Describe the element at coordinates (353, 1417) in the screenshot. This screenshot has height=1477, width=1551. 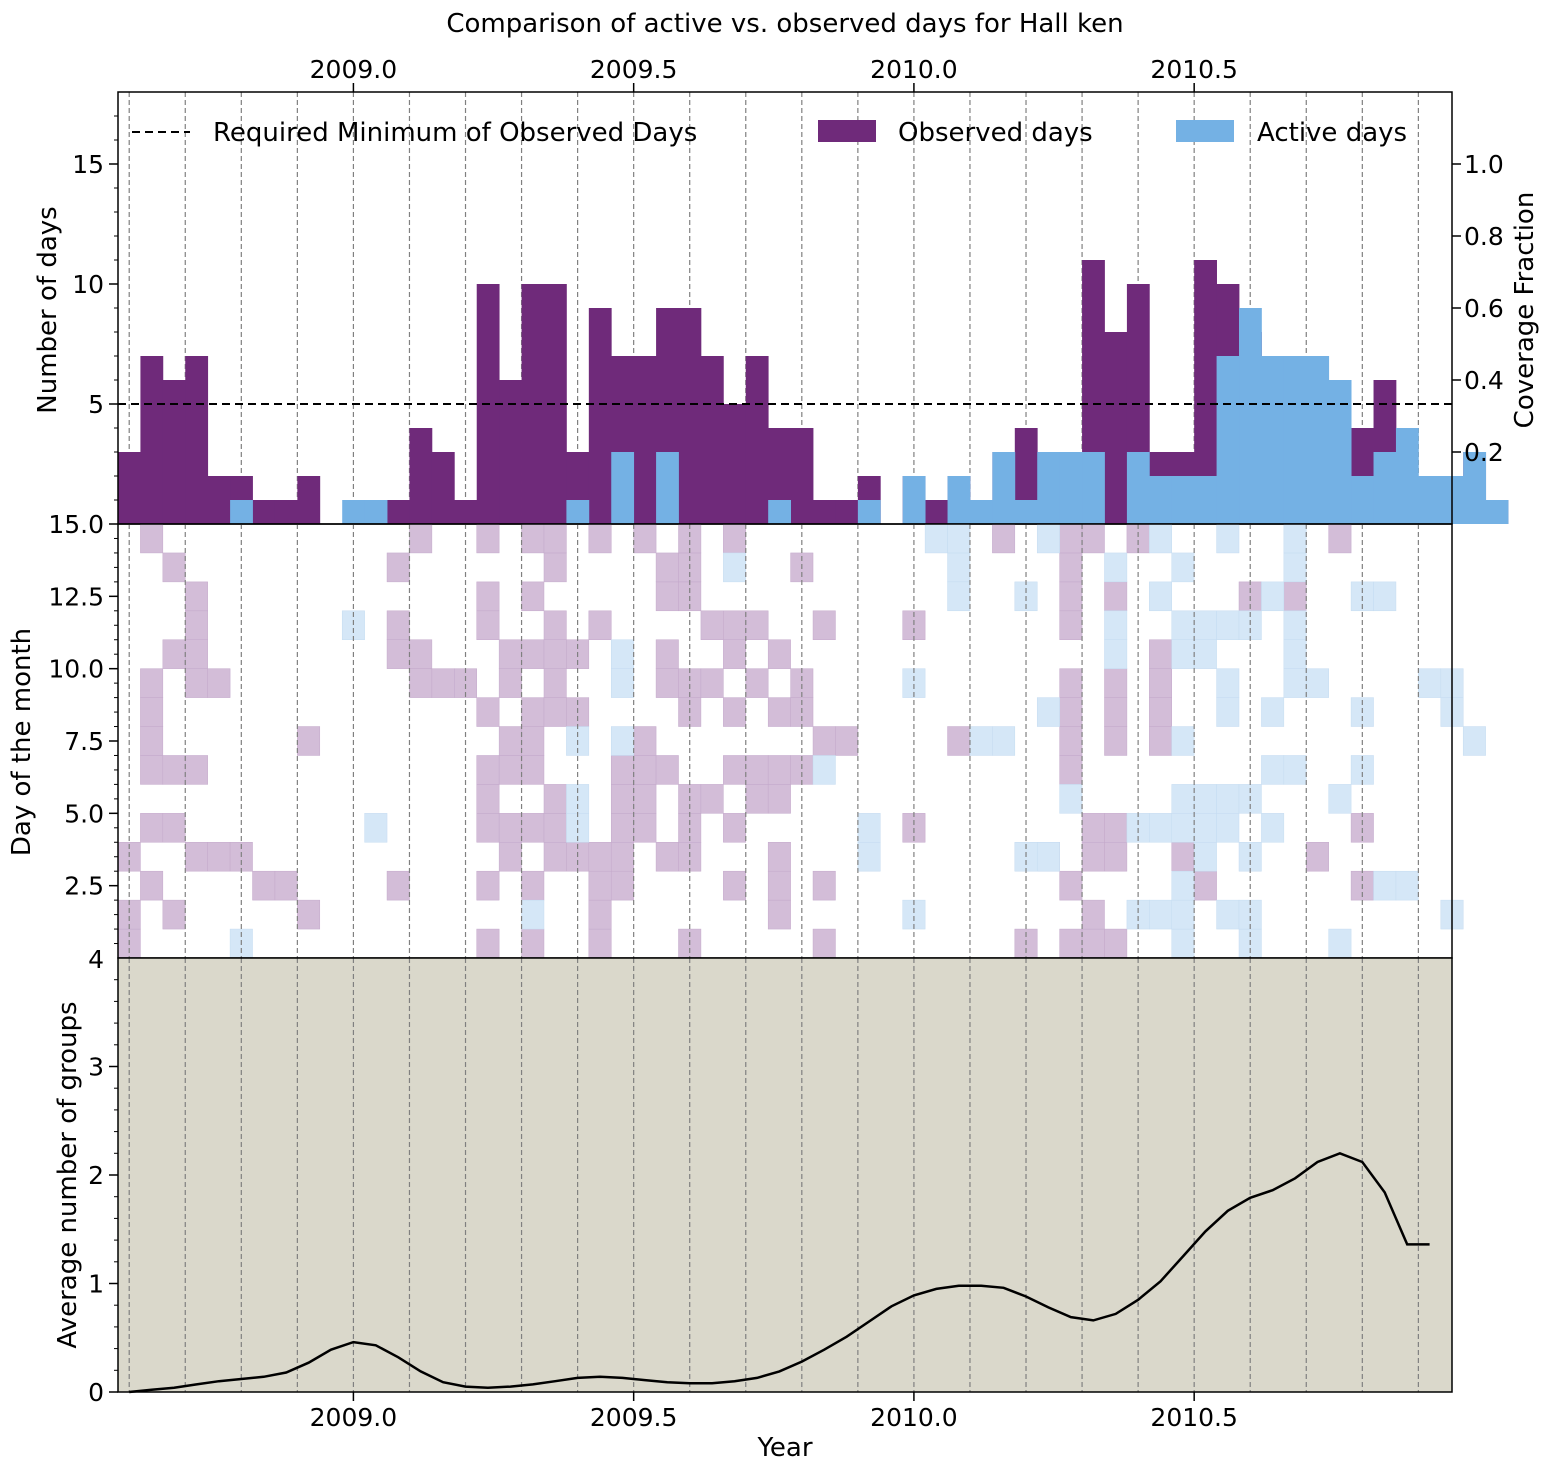
I see `bottom-x-tick-label: 2009.0` at that location.